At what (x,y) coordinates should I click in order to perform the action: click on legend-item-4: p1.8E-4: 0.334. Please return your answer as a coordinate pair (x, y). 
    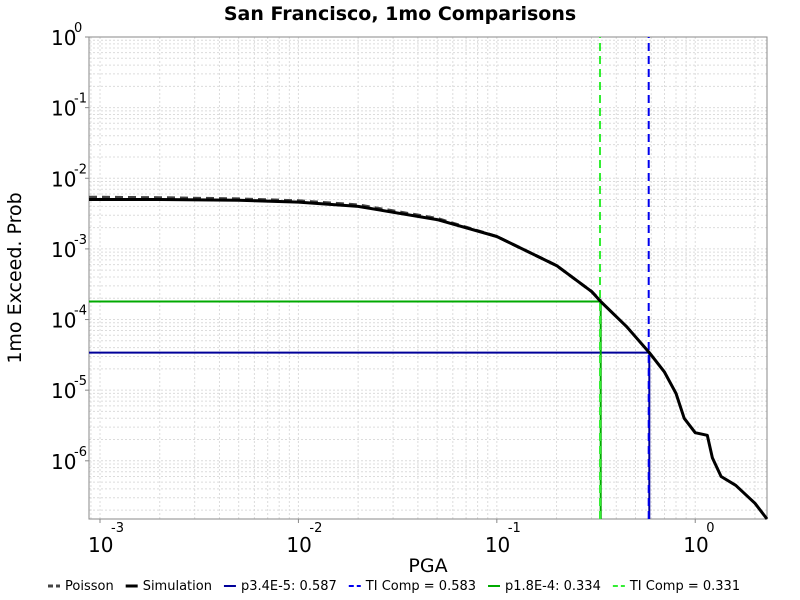
    Looking at the image, I should click on (544, 586).